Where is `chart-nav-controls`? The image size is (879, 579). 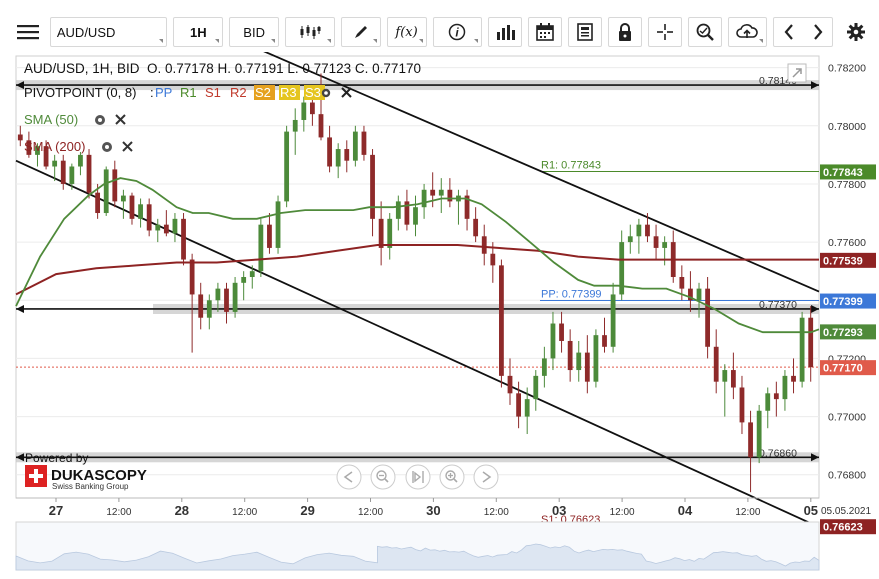
chart-nav-controls is located at coordinates (417, 477).